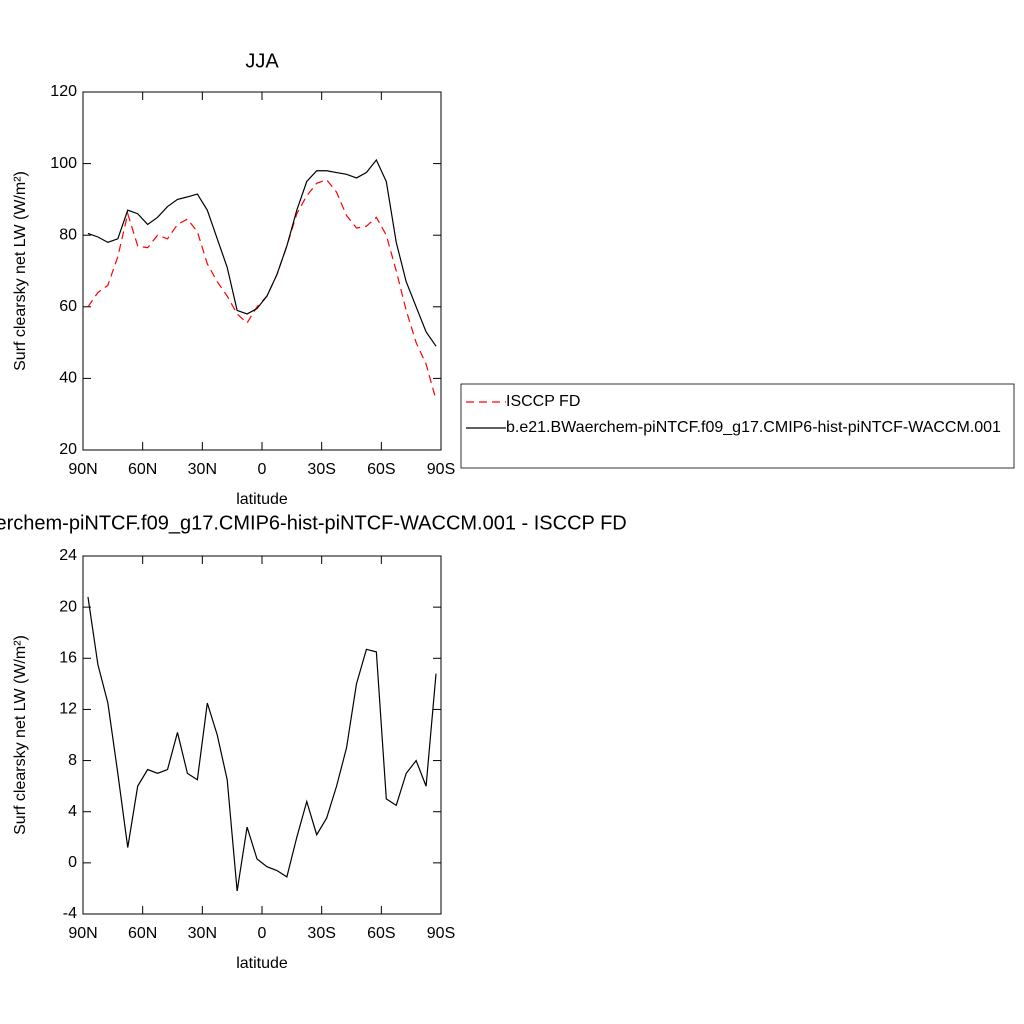 The image size is (1024, 1024). Describe the element at coordinates (63, 163) in the screenshot. I see `y-tick-label: 100` at that location.